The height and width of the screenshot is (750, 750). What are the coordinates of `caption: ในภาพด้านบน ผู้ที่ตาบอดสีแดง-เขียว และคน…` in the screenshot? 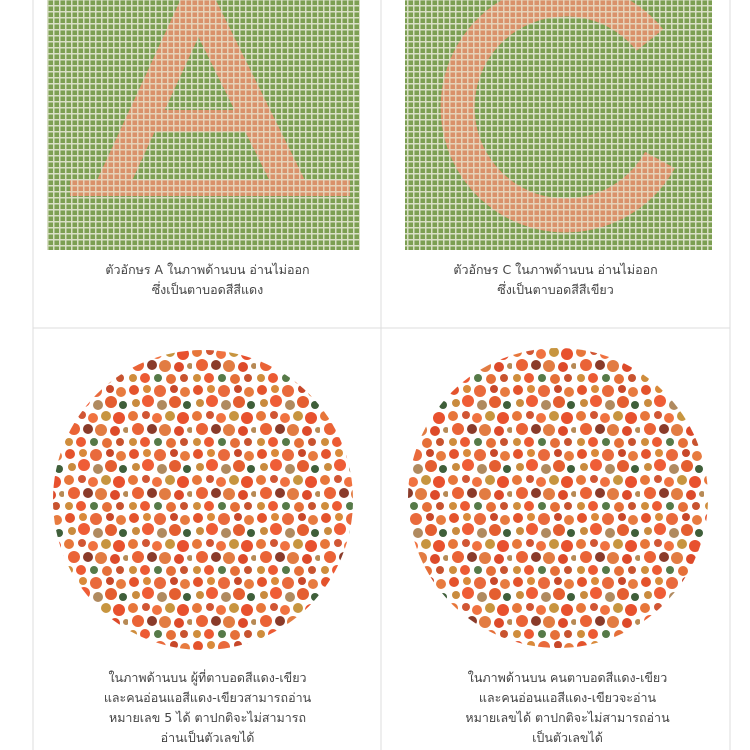 It's located at (207, 708).